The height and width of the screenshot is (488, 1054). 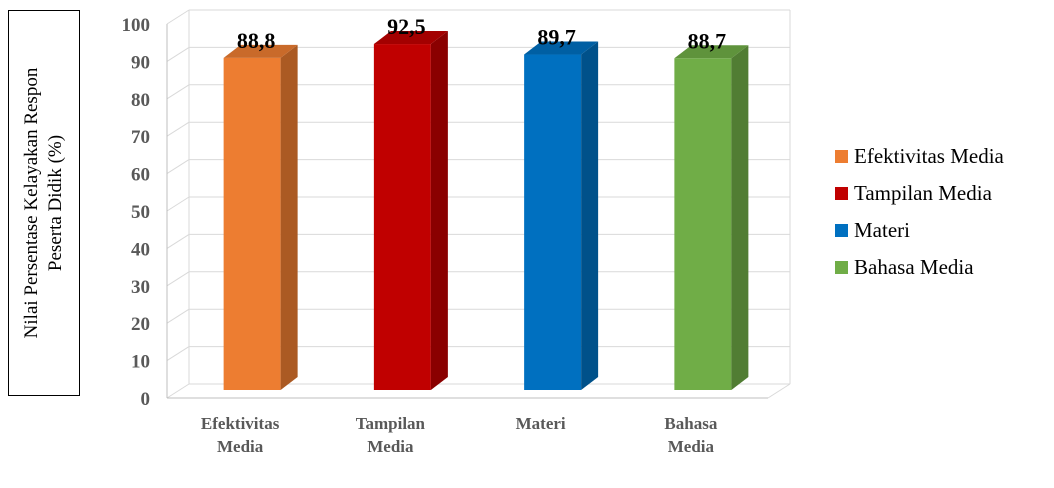 I want to click on y-tick-label: 60, so click(x=140, y=175).